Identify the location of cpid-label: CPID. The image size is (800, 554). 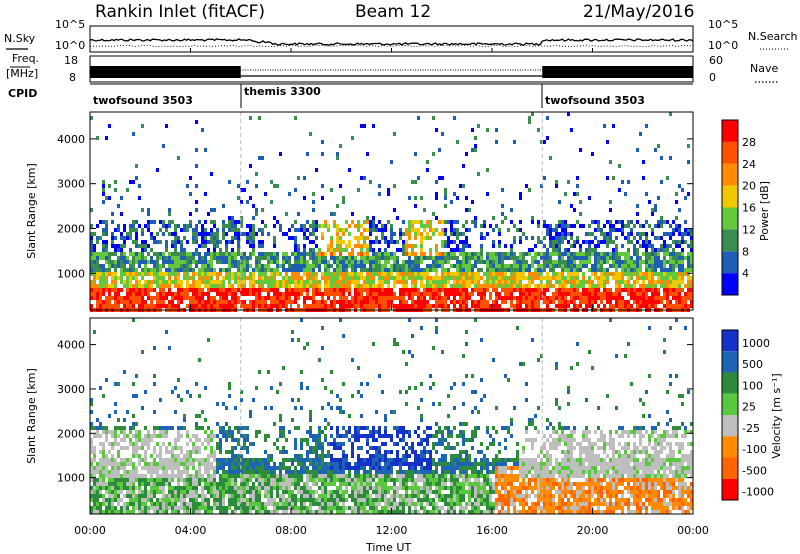
(22, 93).